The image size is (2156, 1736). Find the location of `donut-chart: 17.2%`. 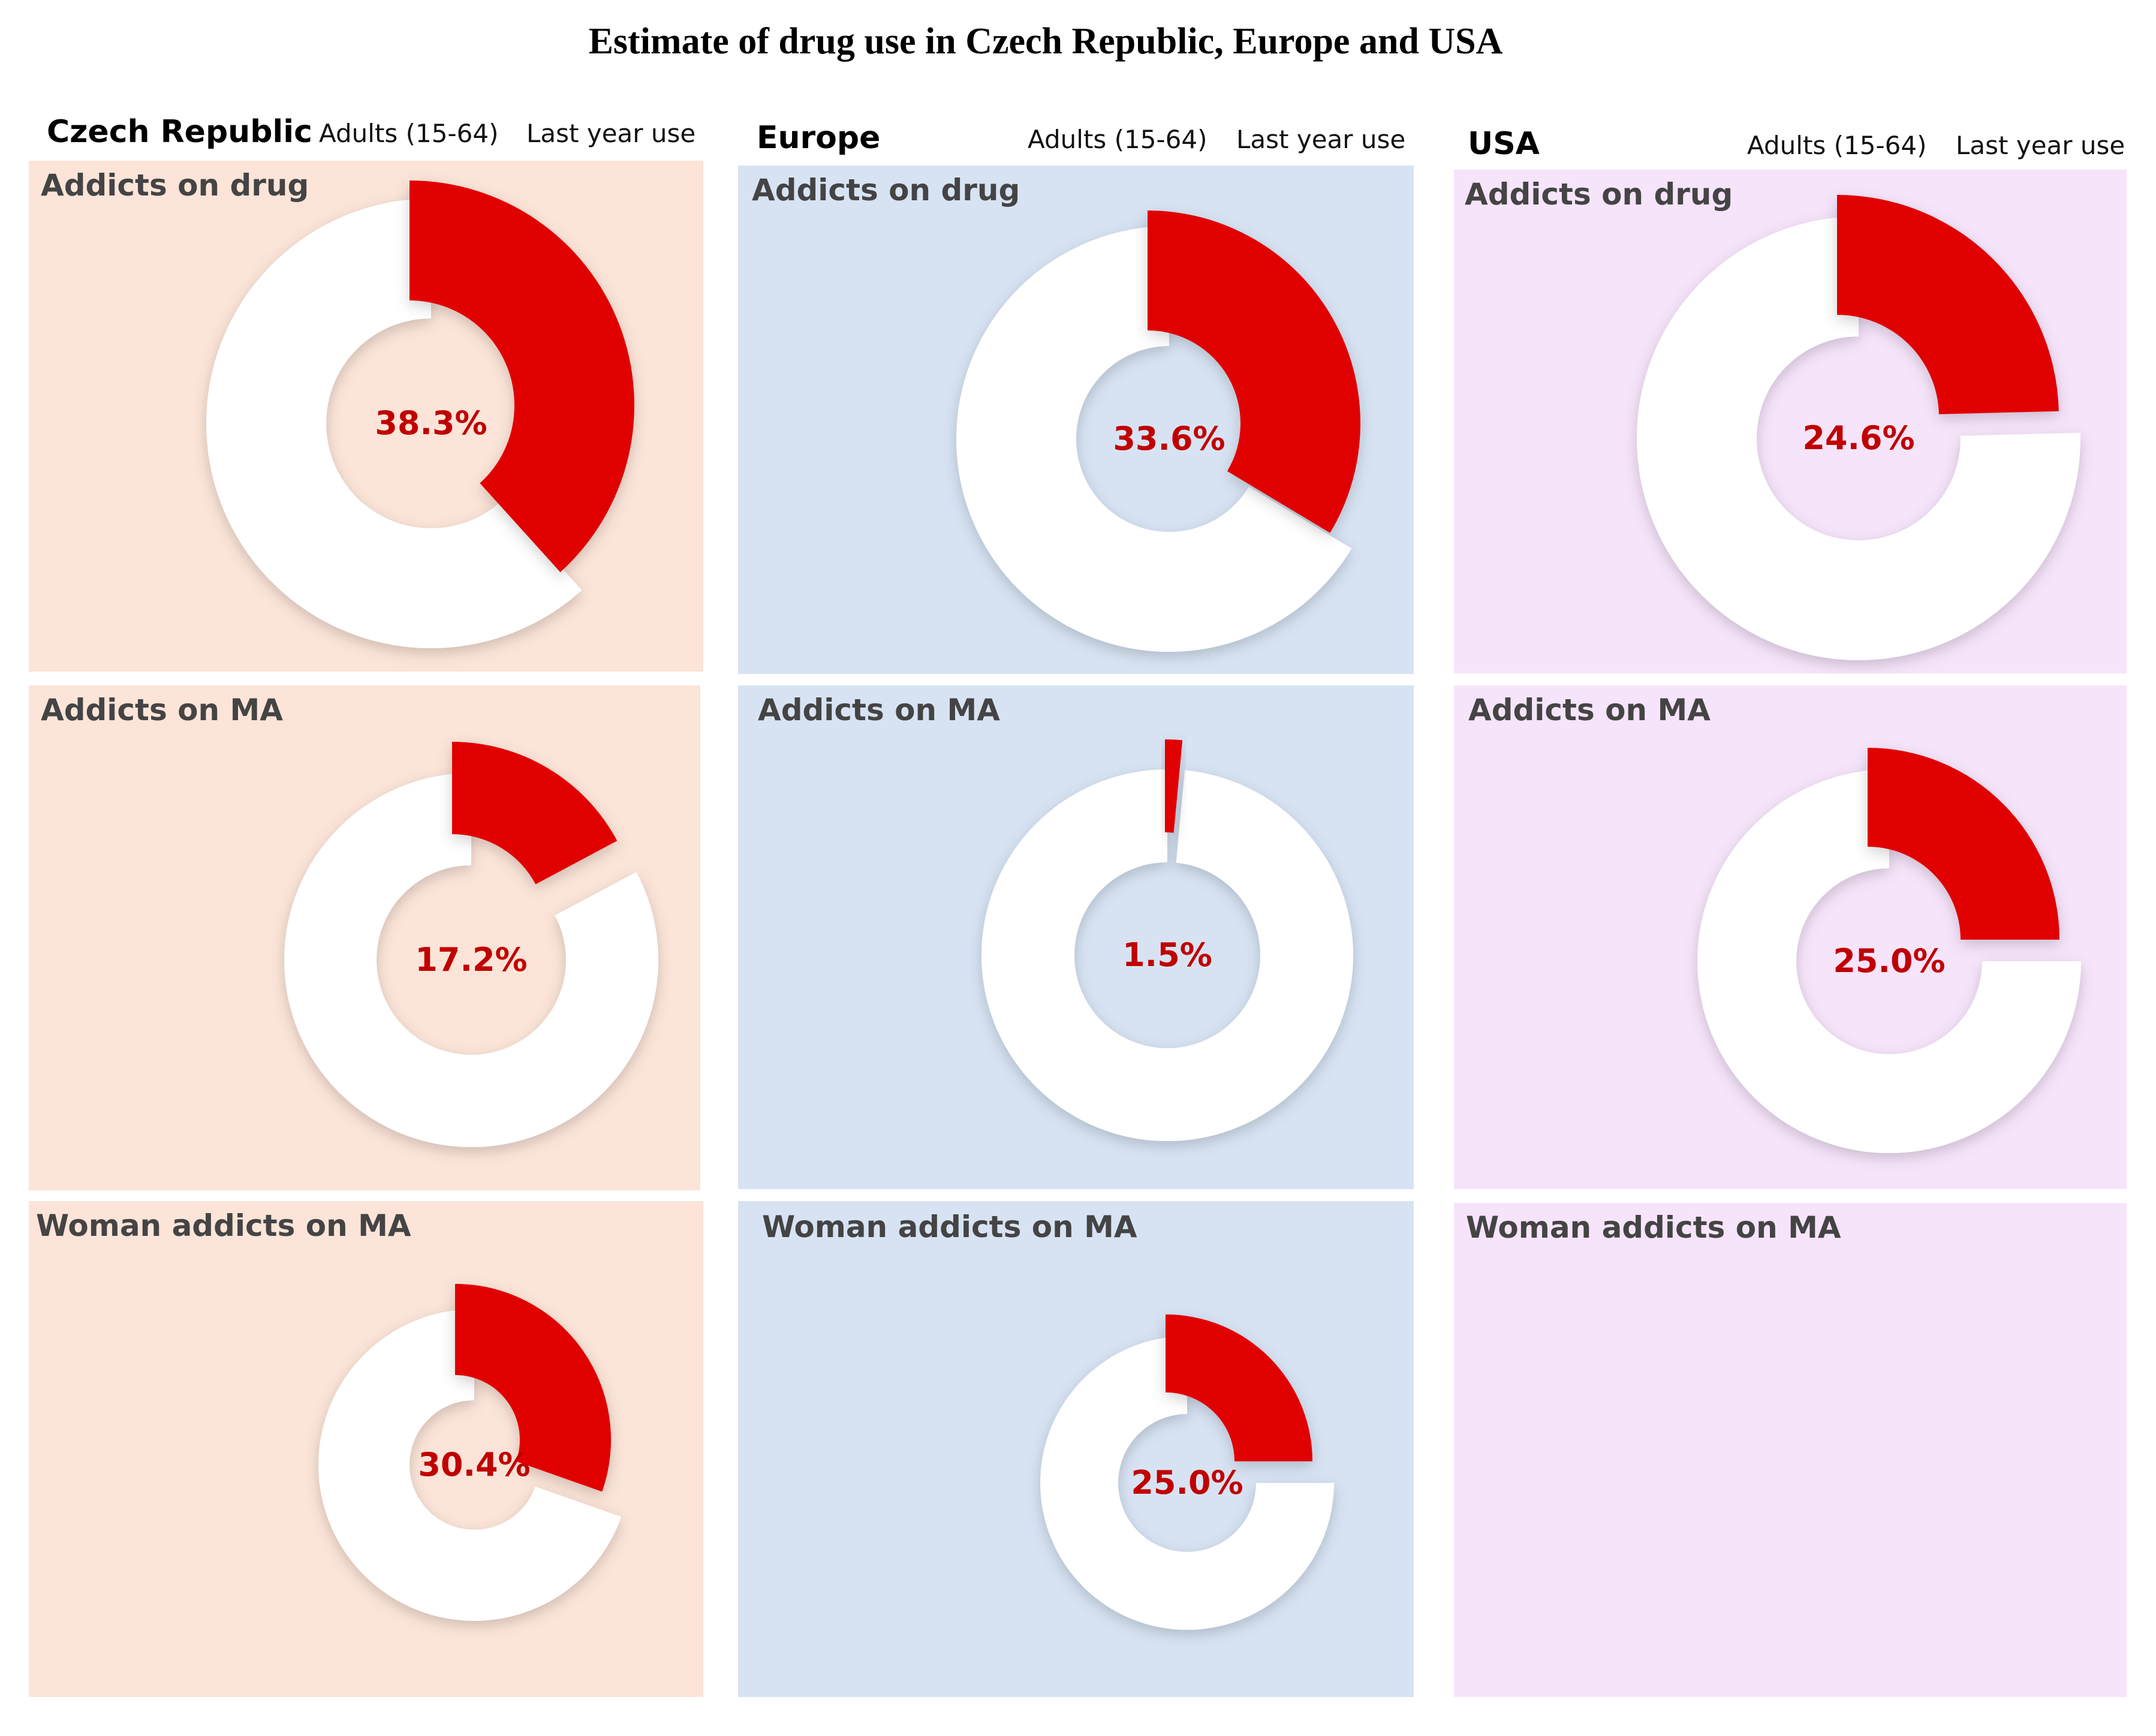

donut-chart: 17.2% is located at coordinates (471, 944).